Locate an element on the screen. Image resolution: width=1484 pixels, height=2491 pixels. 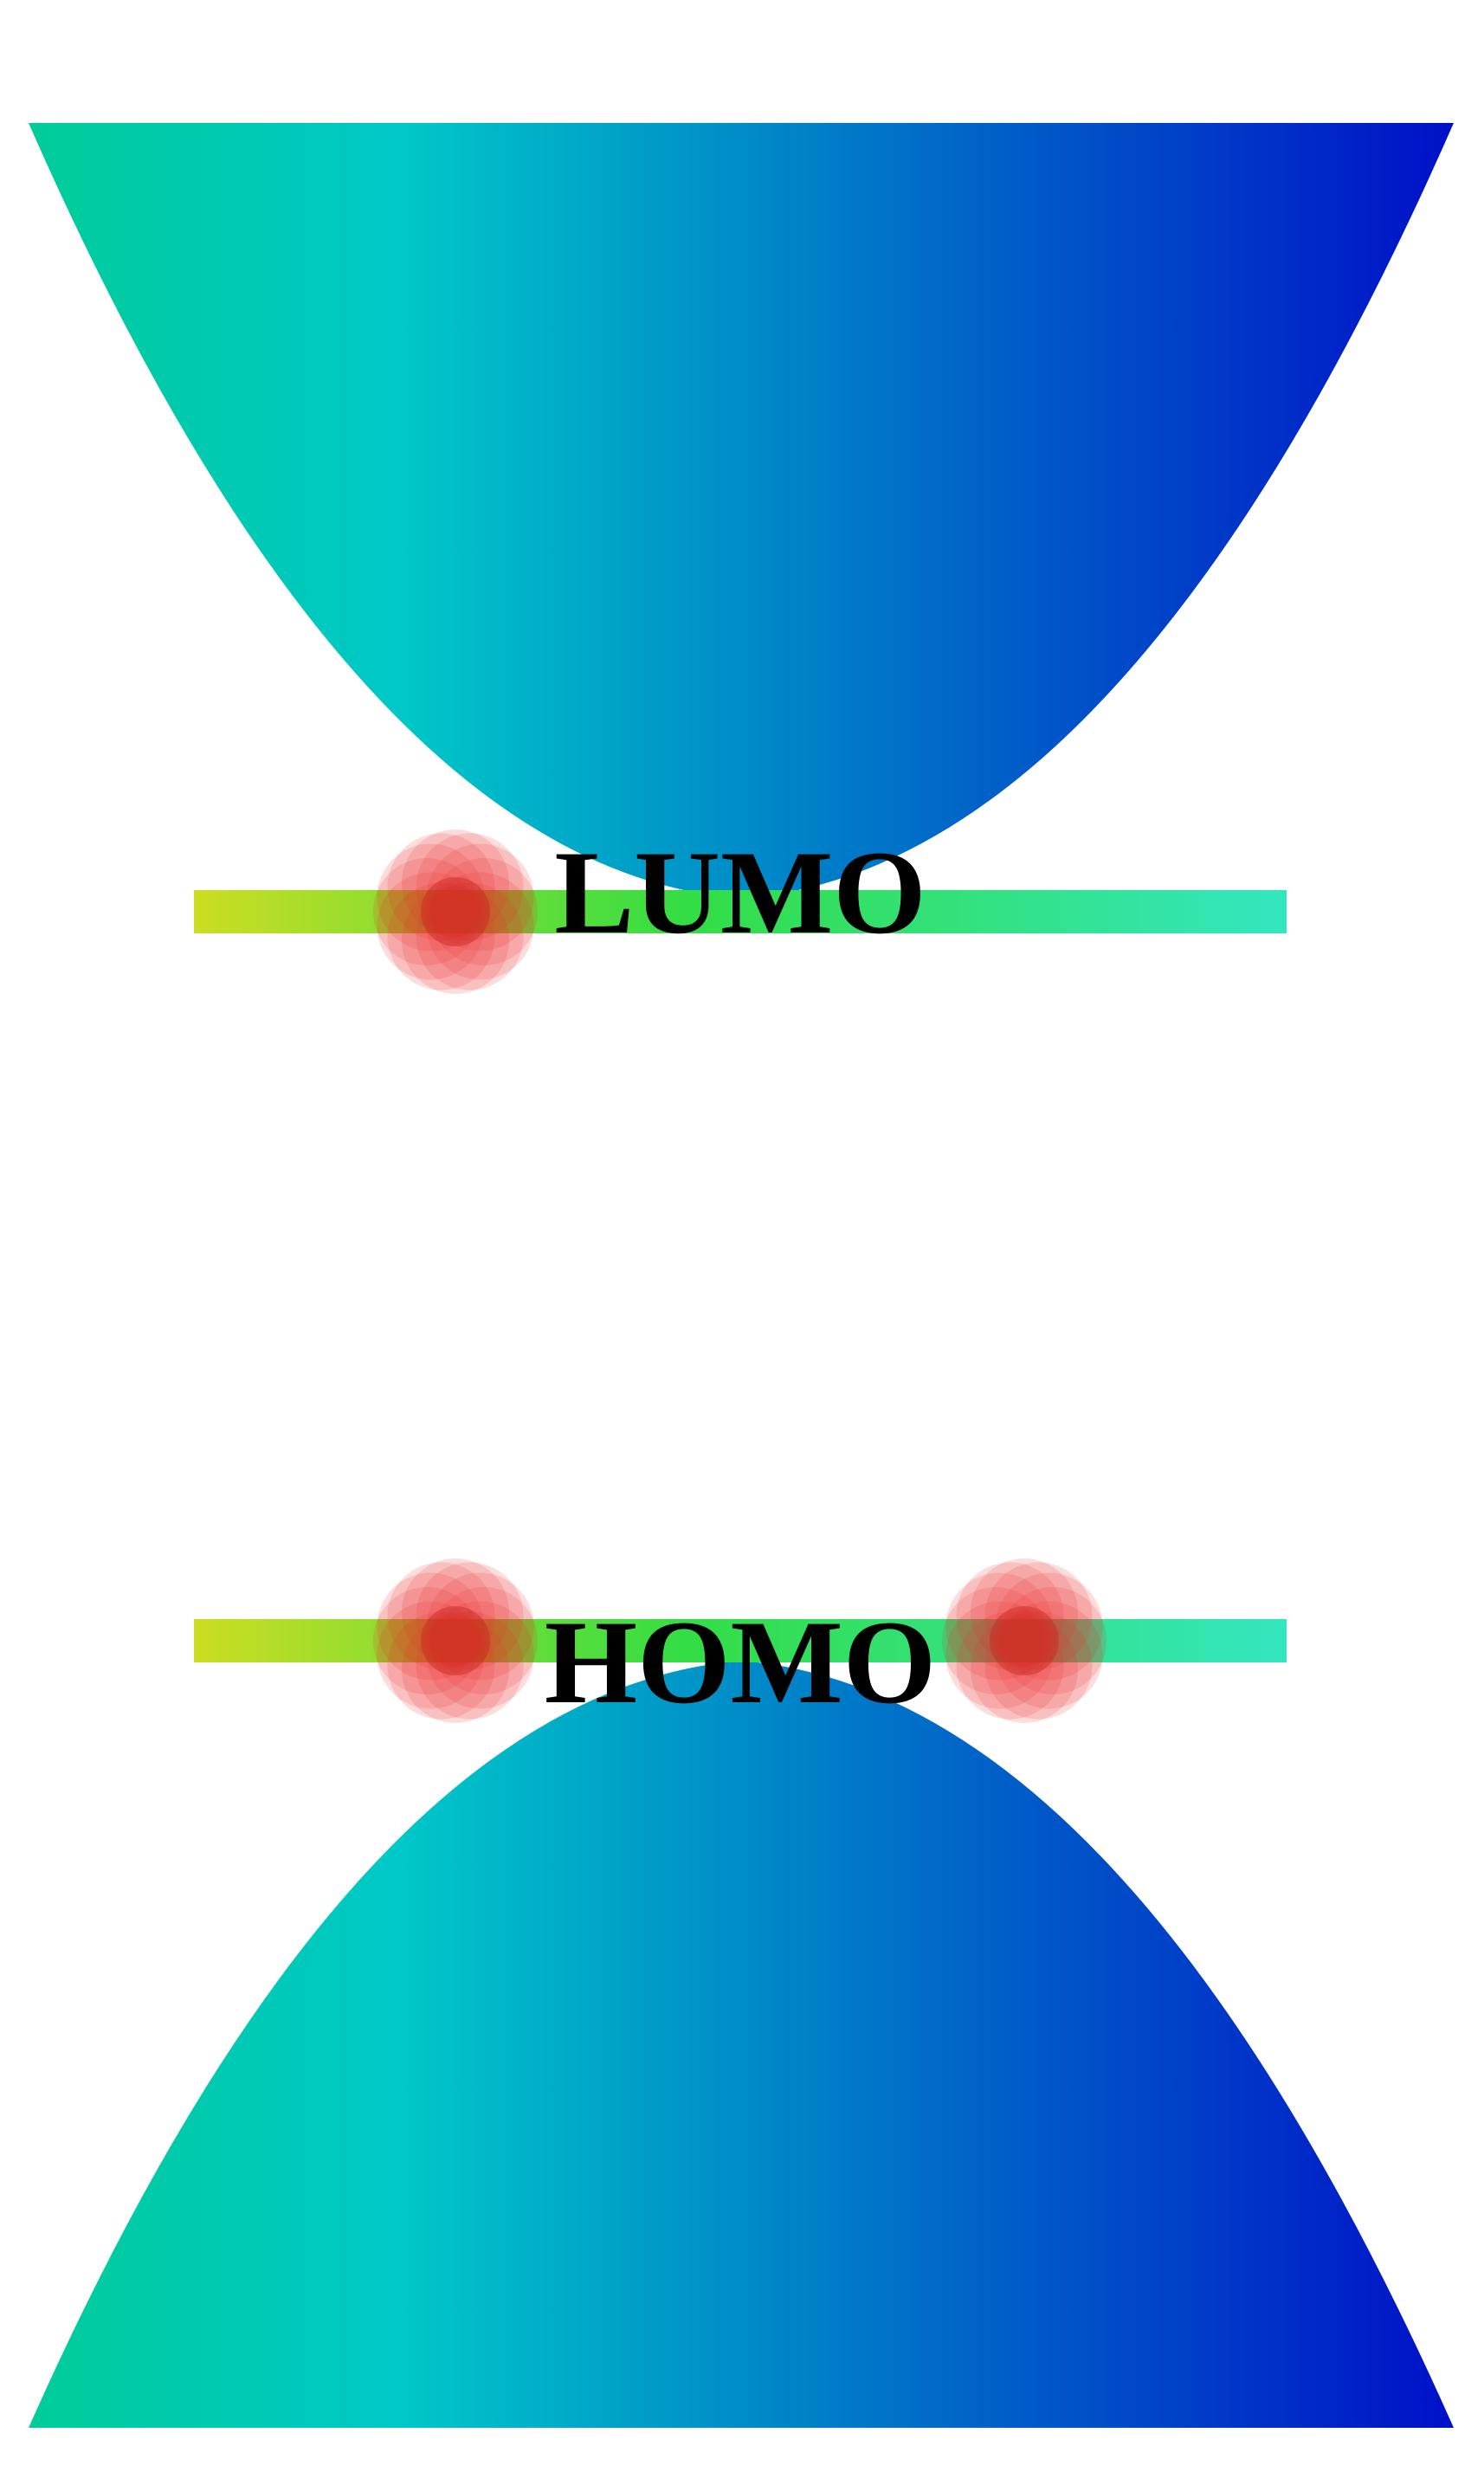
lumo-level-bar is located at coordinates (740, 911).